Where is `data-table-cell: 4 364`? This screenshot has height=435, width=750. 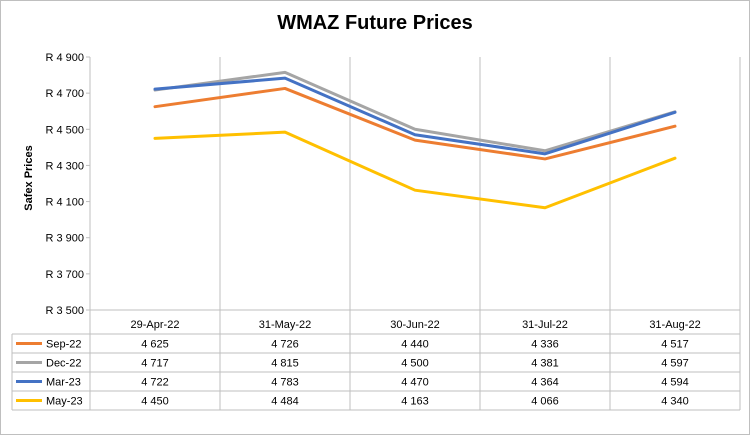 data-table-cell: 4 364 is located at coordinates (545, 383).